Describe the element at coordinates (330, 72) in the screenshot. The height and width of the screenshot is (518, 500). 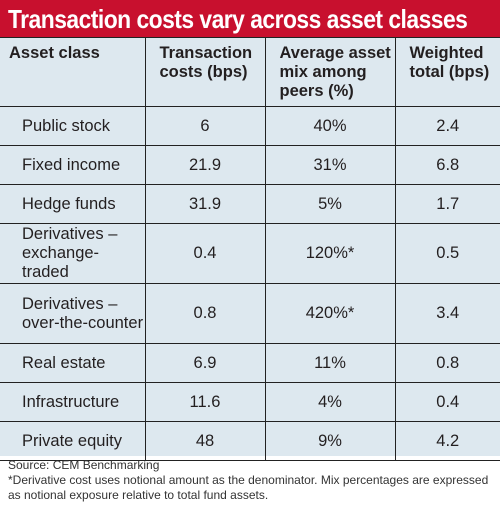
I see `column-header-asset-mix: Average asset mix among peers (%)` at that location.